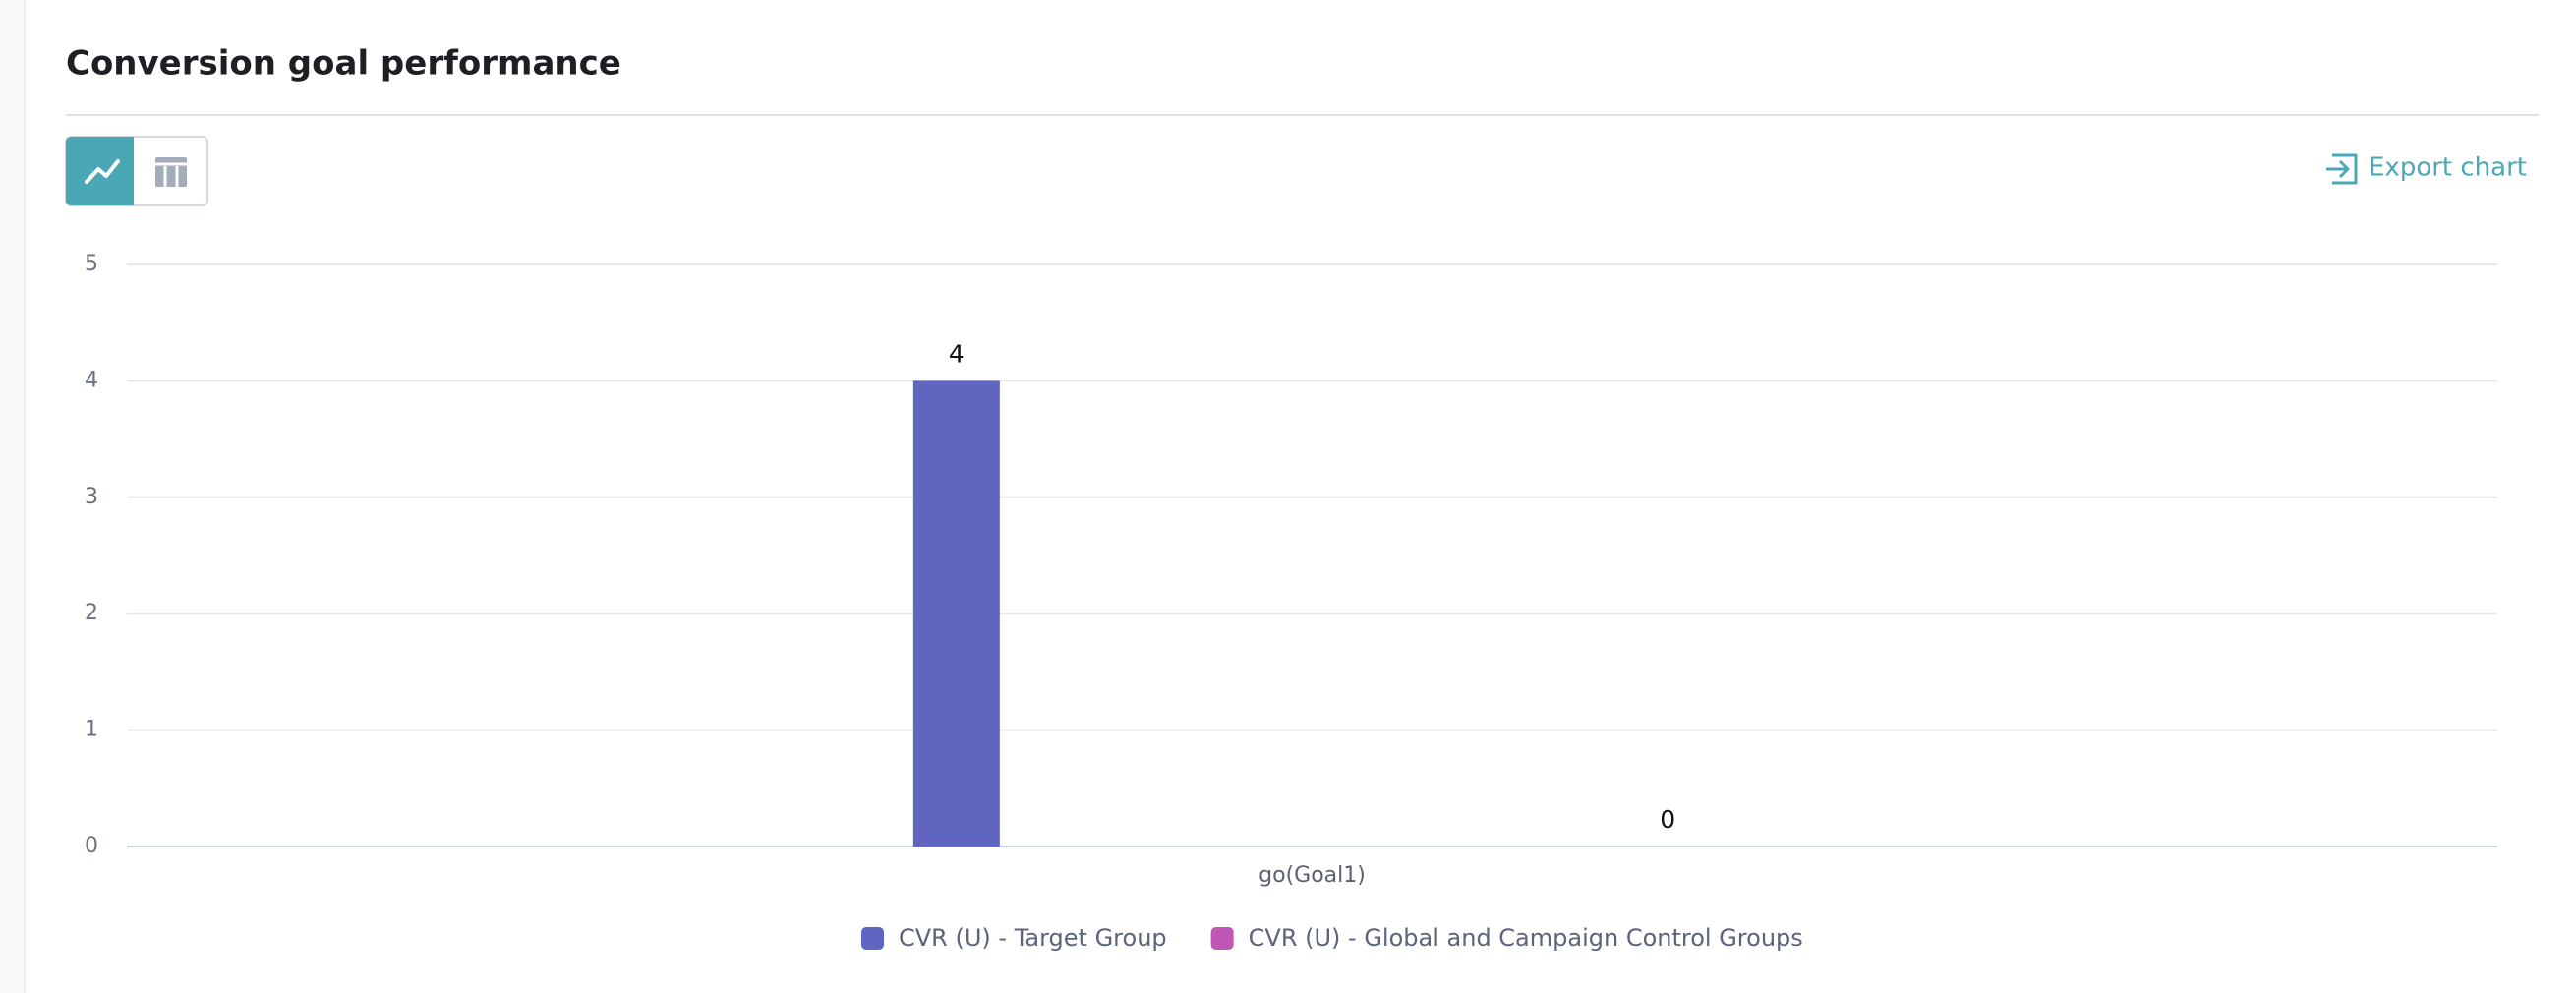  I want to click on y-tick-label: 2, so click(91, 613).